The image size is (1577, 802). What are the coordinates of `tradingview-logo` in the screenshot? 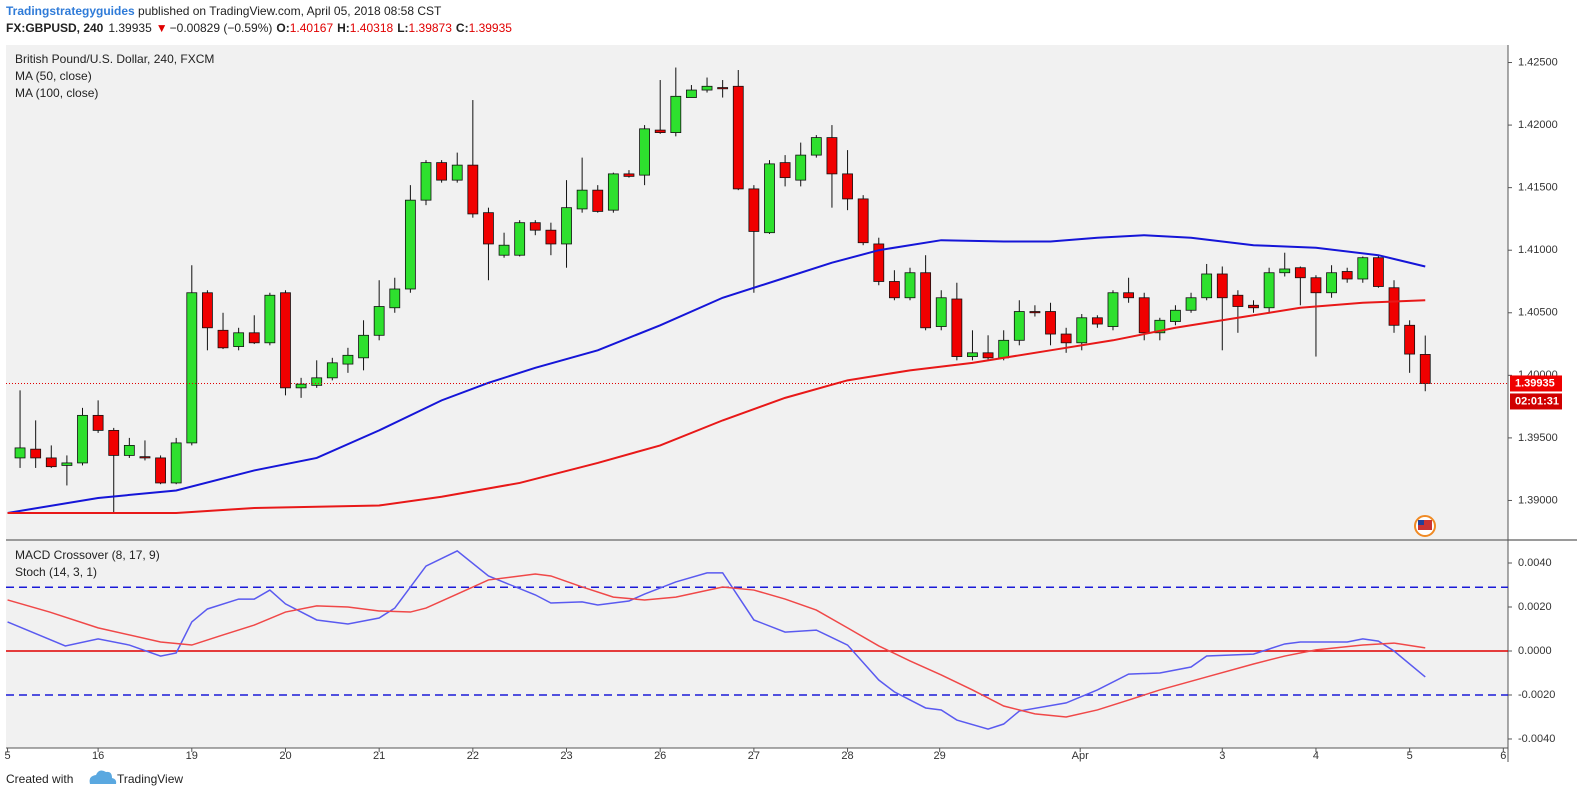 It's located at (103, 777).